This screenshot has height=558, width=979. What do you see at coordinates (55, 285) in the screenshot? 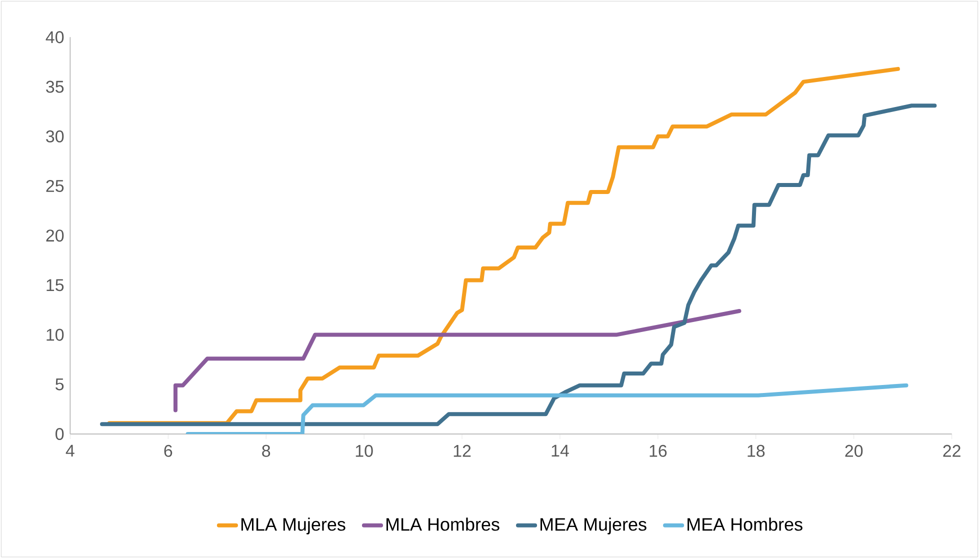
I see `y-tick-label: 15` at bounding box center [55, 285].